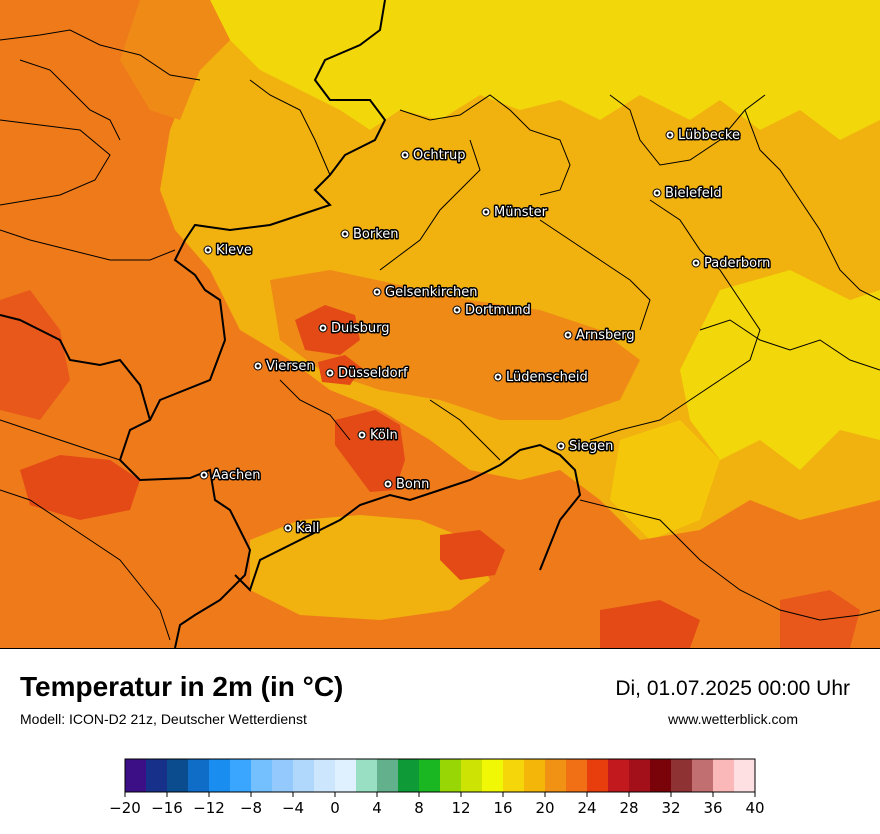  I want to click on city-label: Arnsberg, so click(605, 335).